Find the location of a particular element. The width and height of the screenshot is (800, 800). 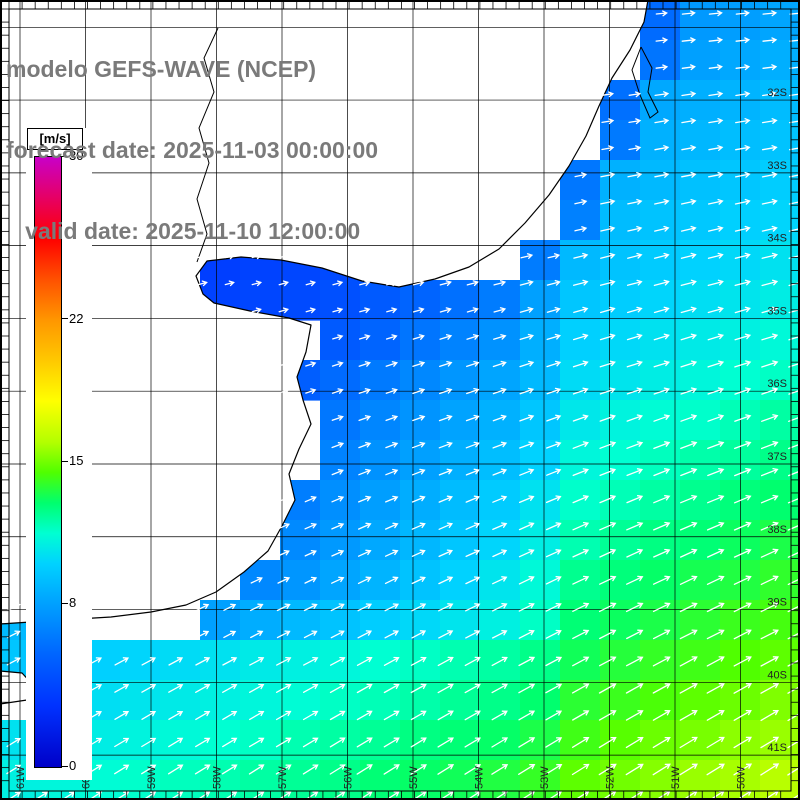

valid-date-line: valid date: 2025-11-10 12:00:00 is located at coordinates (183, 231).